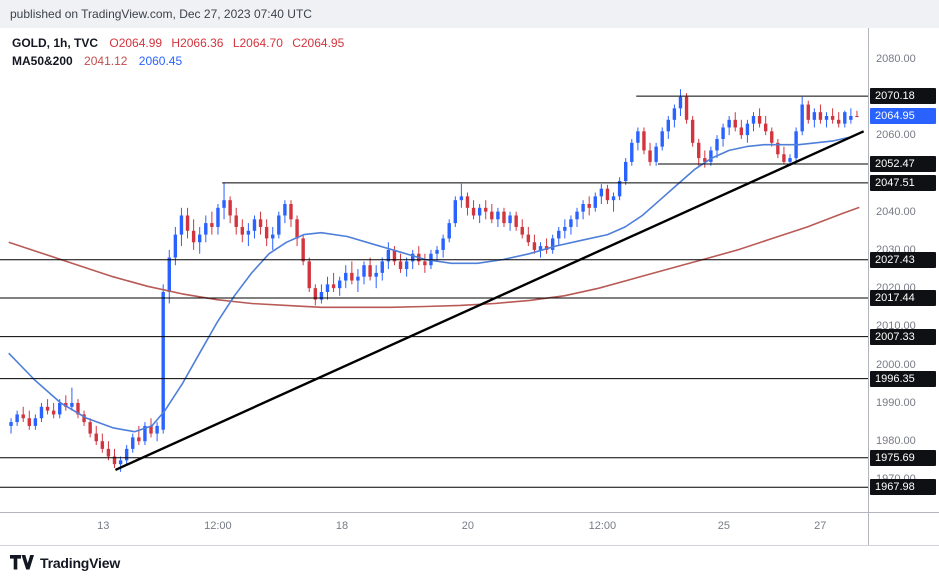 The height and width of the screenshot is (579, 939). What do you see at coordinates (55, 43) in the screenshot?
I see `symbol-label: GOLD, 1h, TVC` at bounding box center [55, 43].